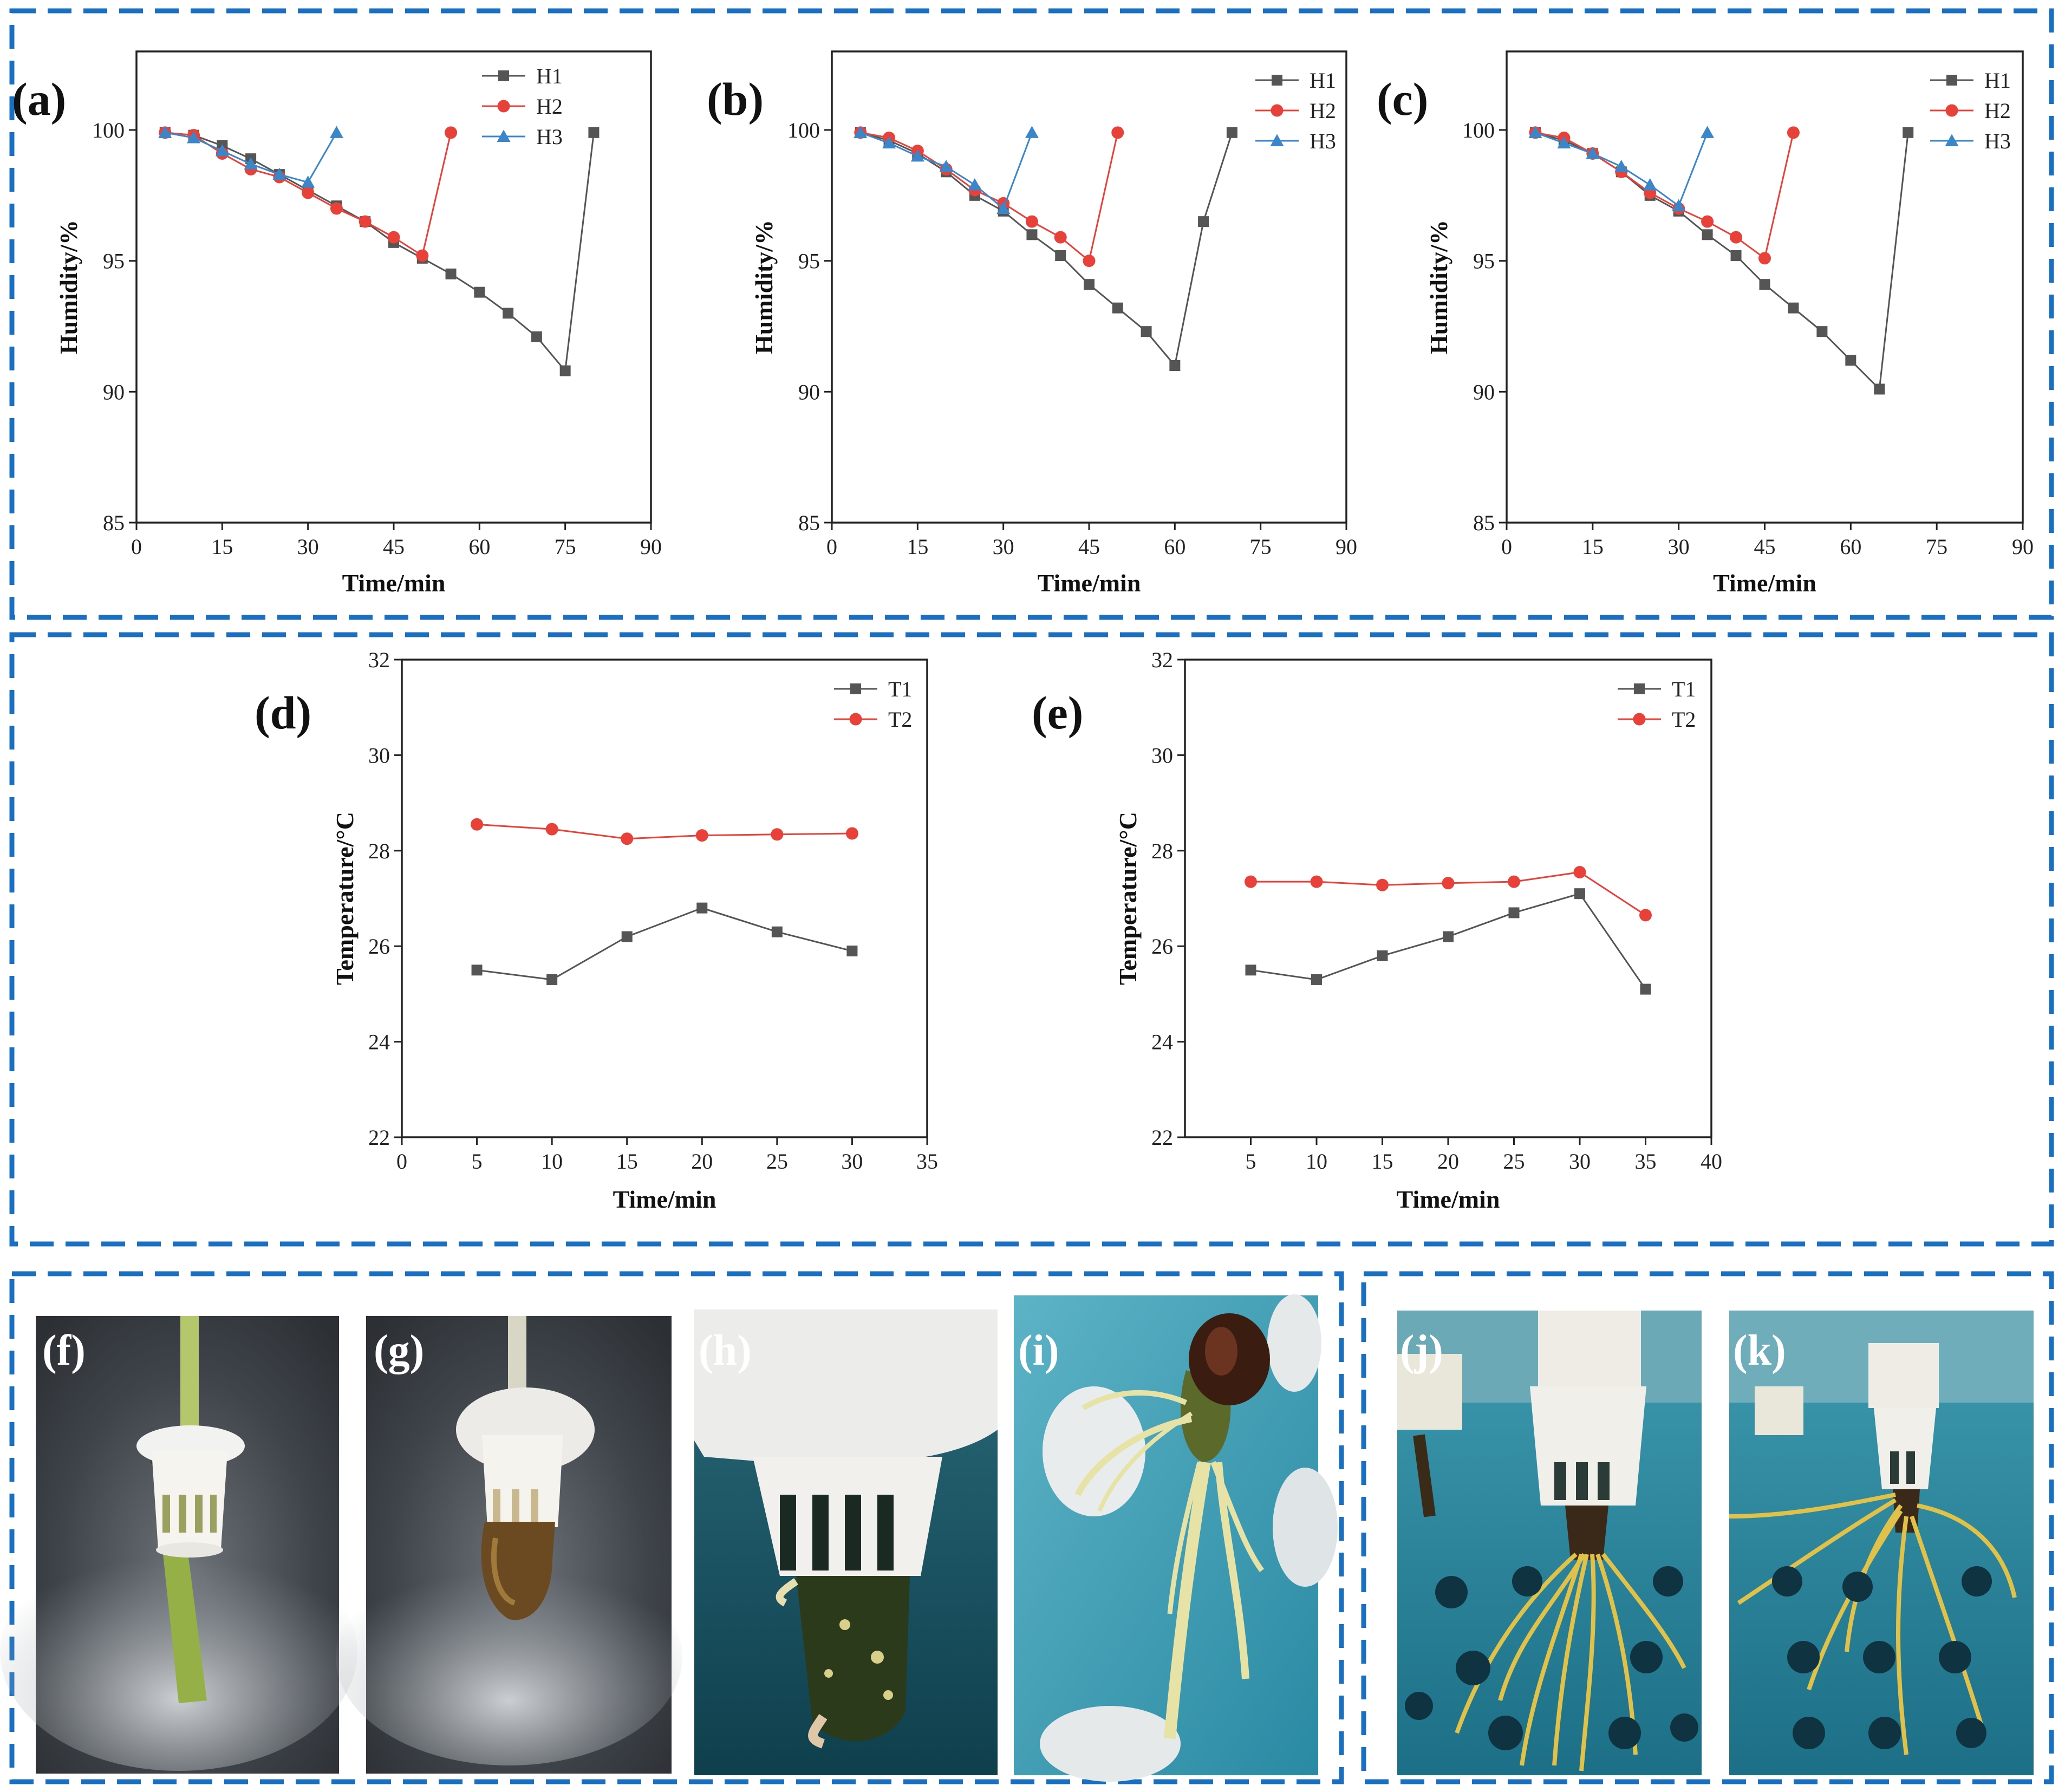 The height and width of the screenshot is (1792, 2065). Describe the element at coordinates (1684, 689) in the screenshot. I see `legend-label-T1: T1` at that location.